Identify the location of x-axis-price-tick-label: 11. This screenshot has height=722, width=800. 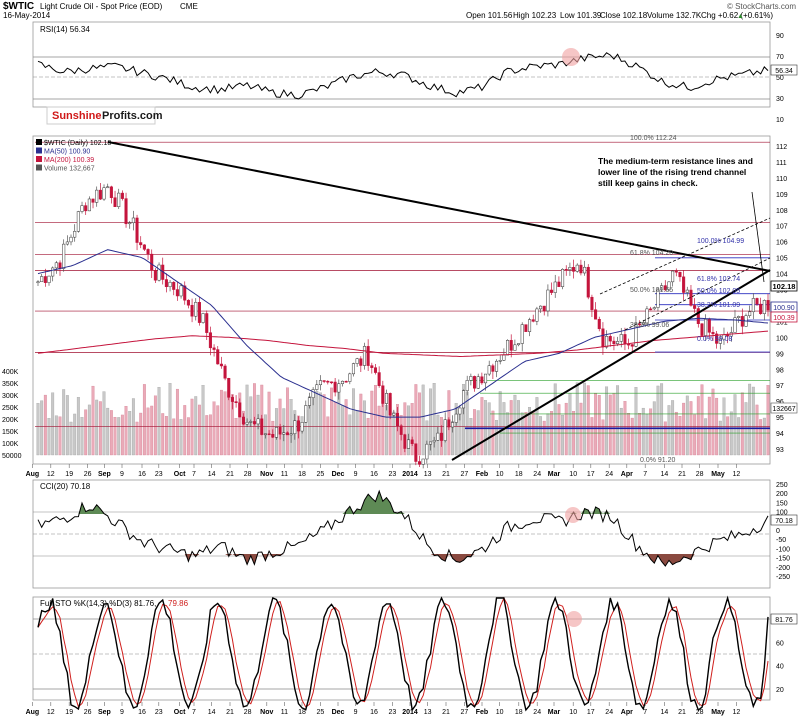
(284, 474).